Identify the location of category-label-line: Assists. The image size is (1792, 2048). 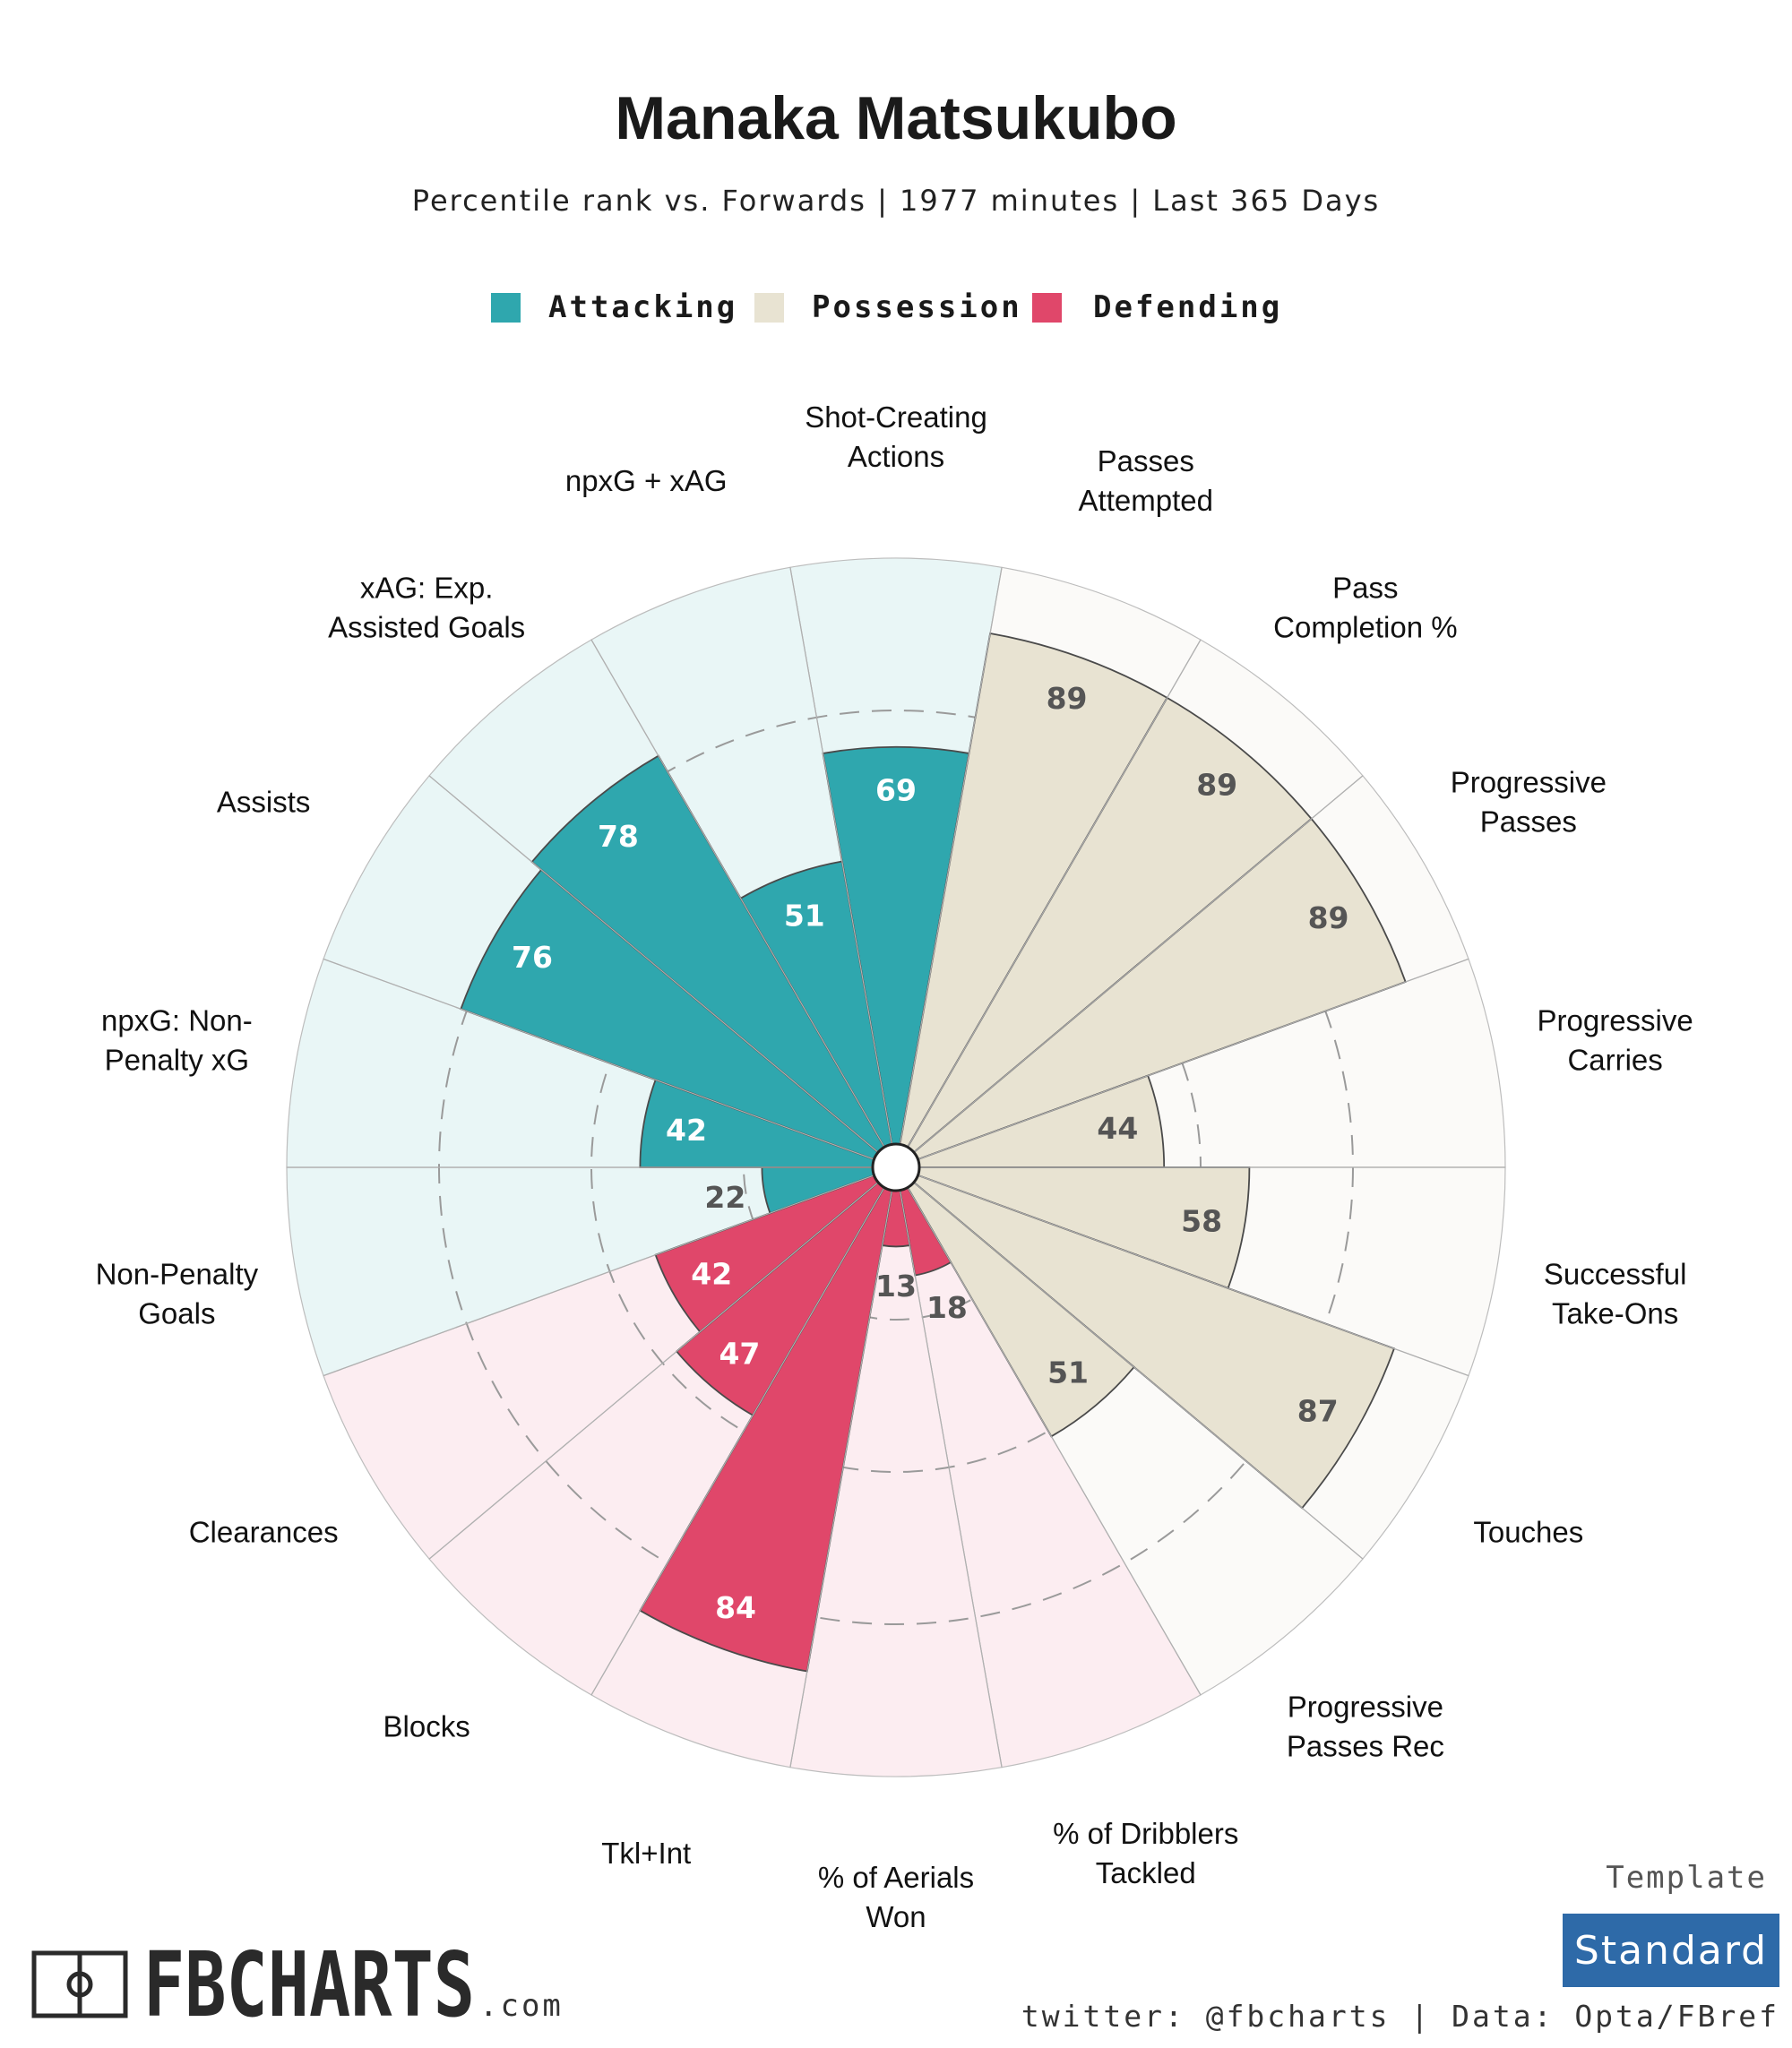
(264, 802).